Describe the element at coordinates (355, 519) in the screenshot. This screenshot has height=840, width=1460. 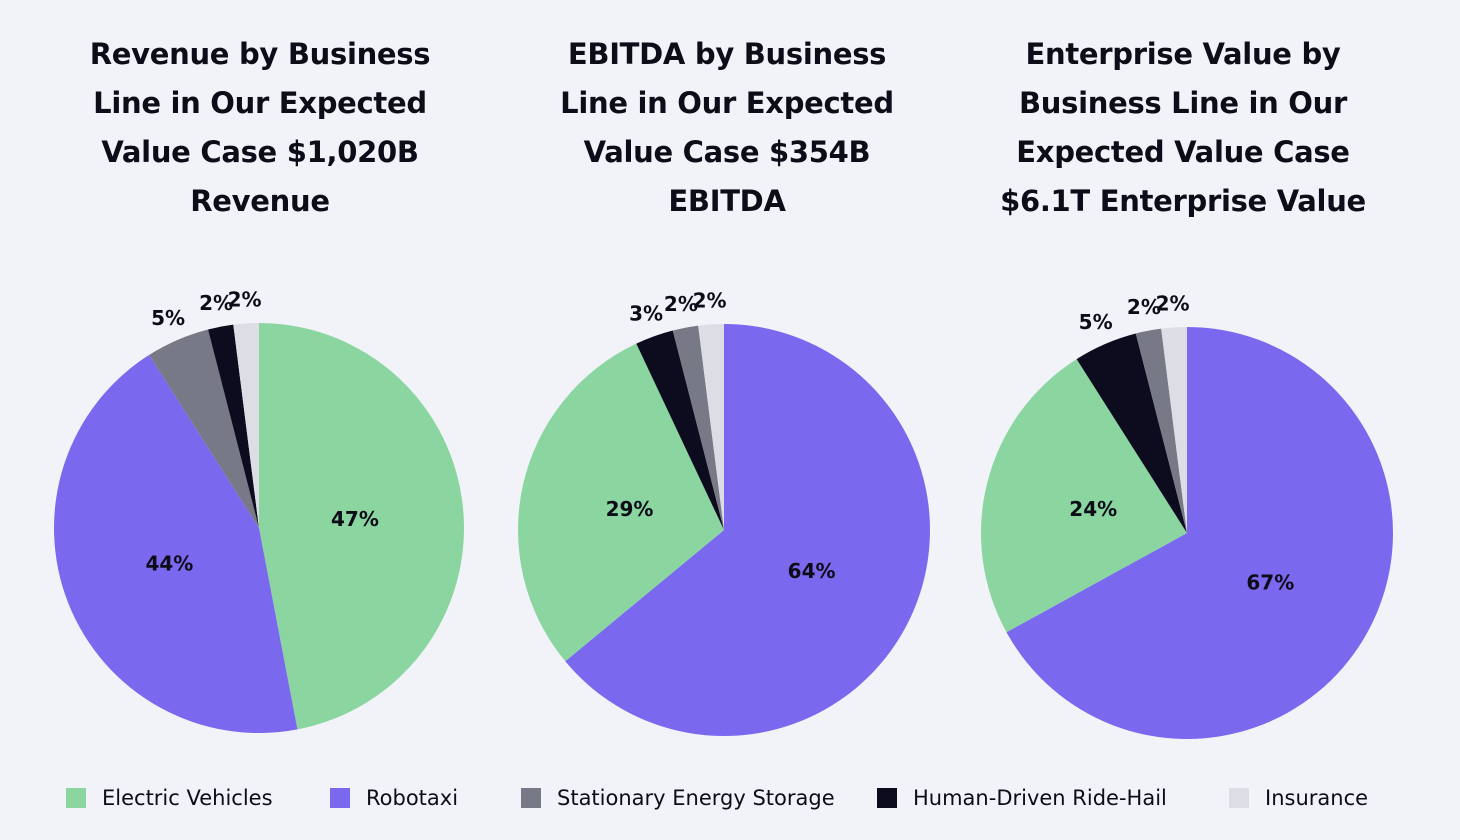
I see `data-label-electric-vehicles: 47%` at that location.